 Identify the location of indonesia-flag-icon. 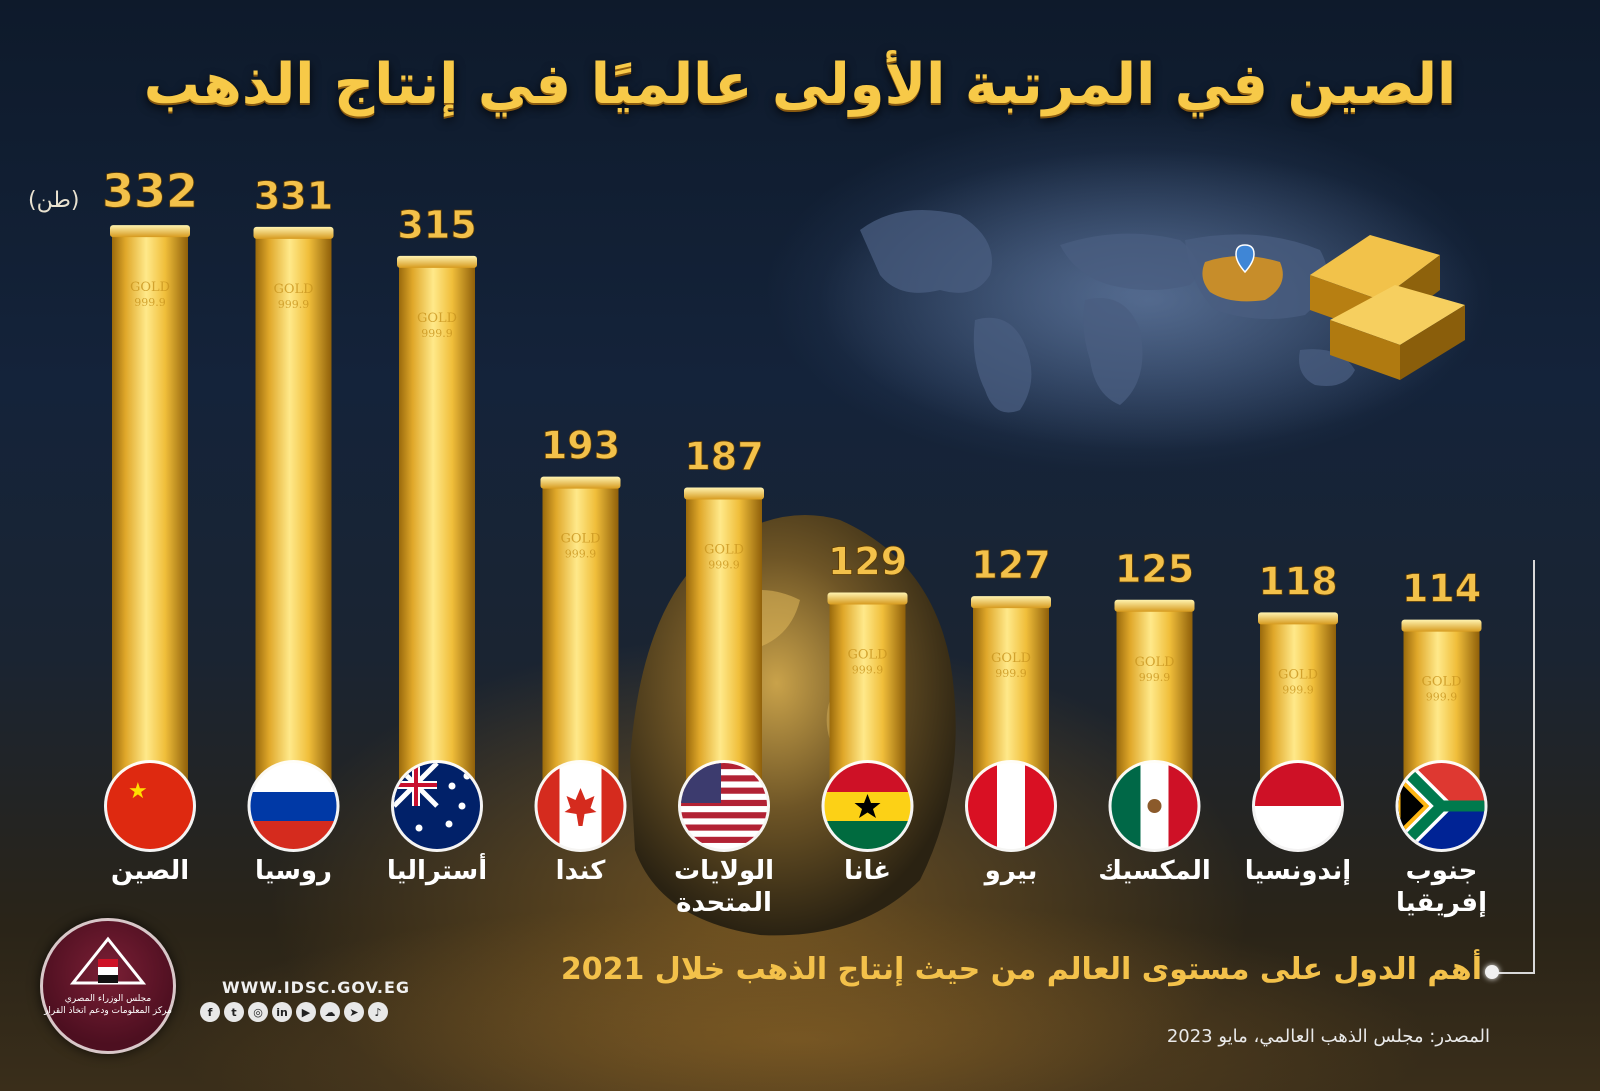
(1298, 806).